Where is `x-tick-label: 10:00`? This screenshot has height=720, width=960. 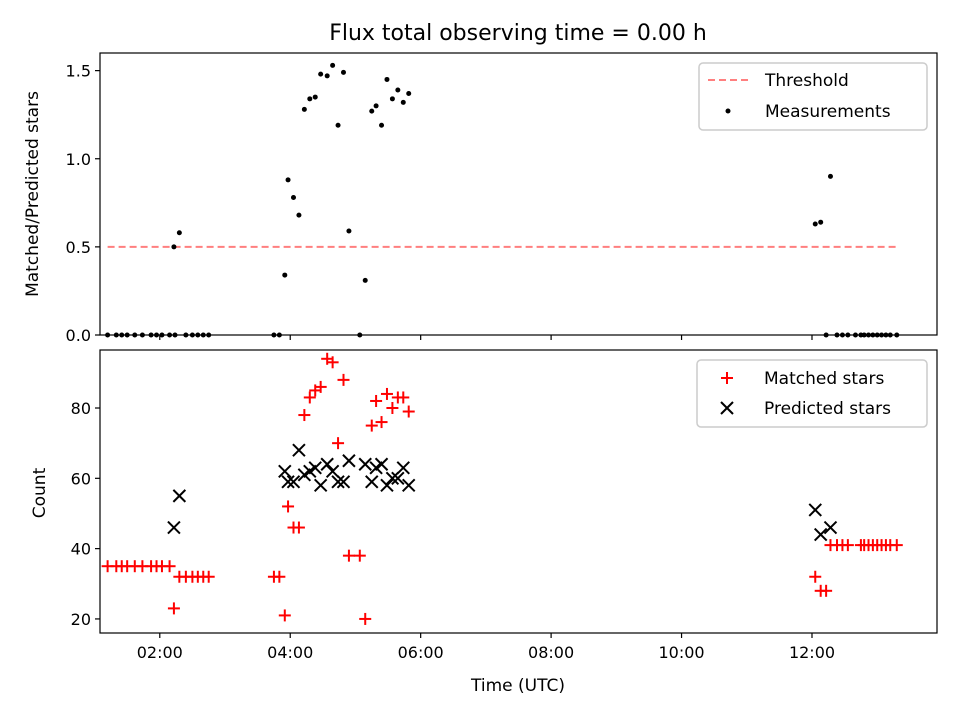 x-tick-label: 10:00 is located at coordinates (681, 652).